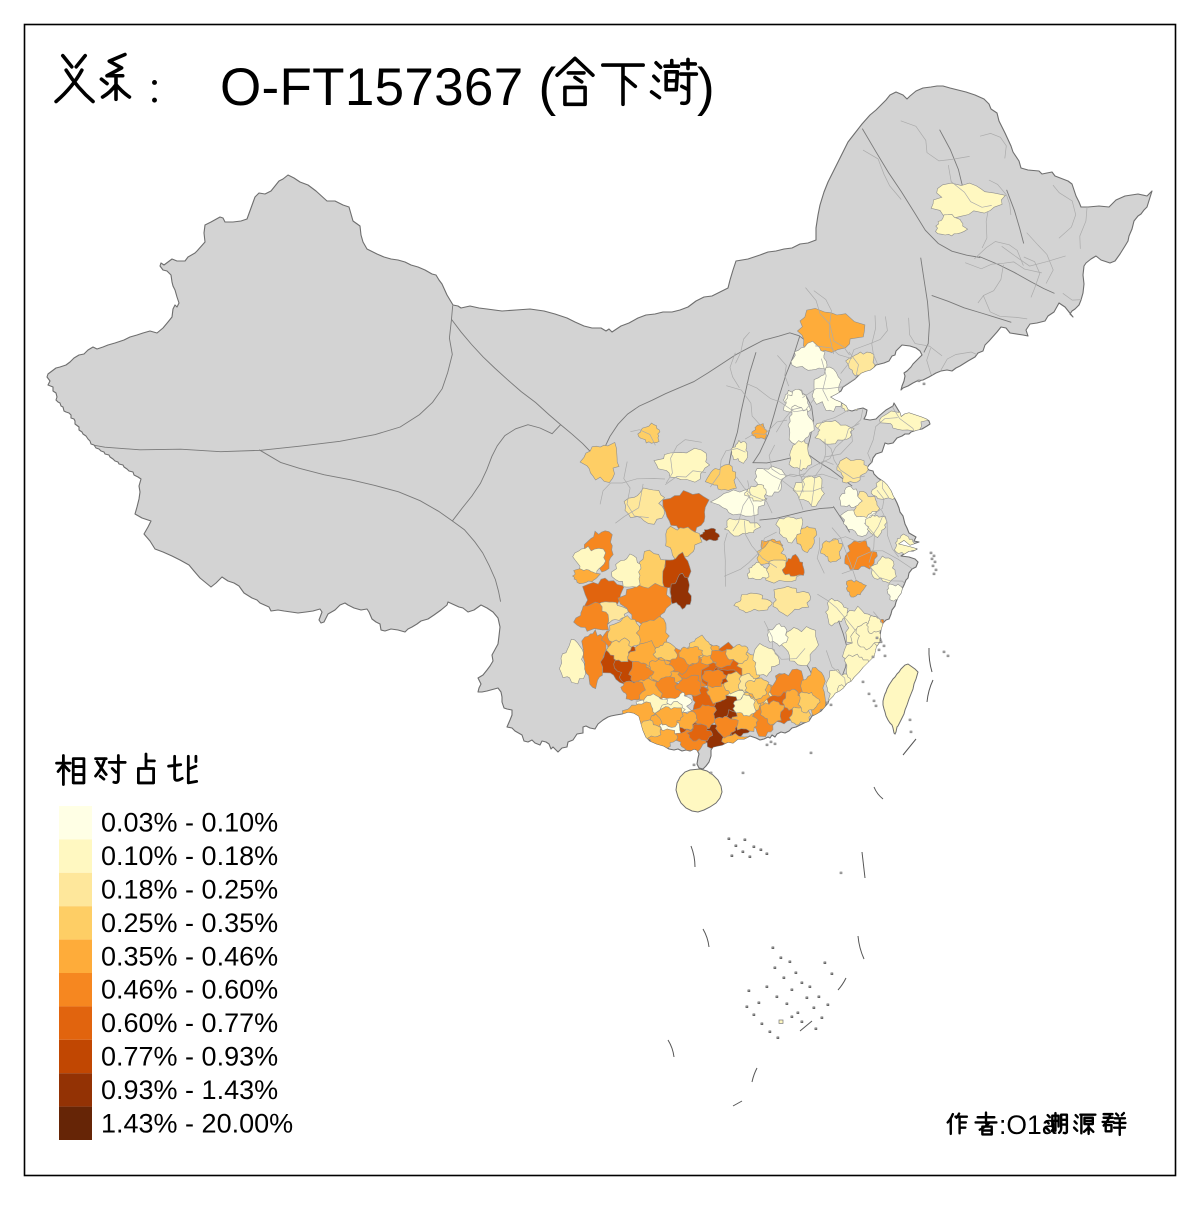 This screenshot has height=1205, width=1200. What do you see at coordinates (189, 923) in the screenshot?
I see `svg-text: 0.25% - 0.35%` at bounding box center [189, 923].